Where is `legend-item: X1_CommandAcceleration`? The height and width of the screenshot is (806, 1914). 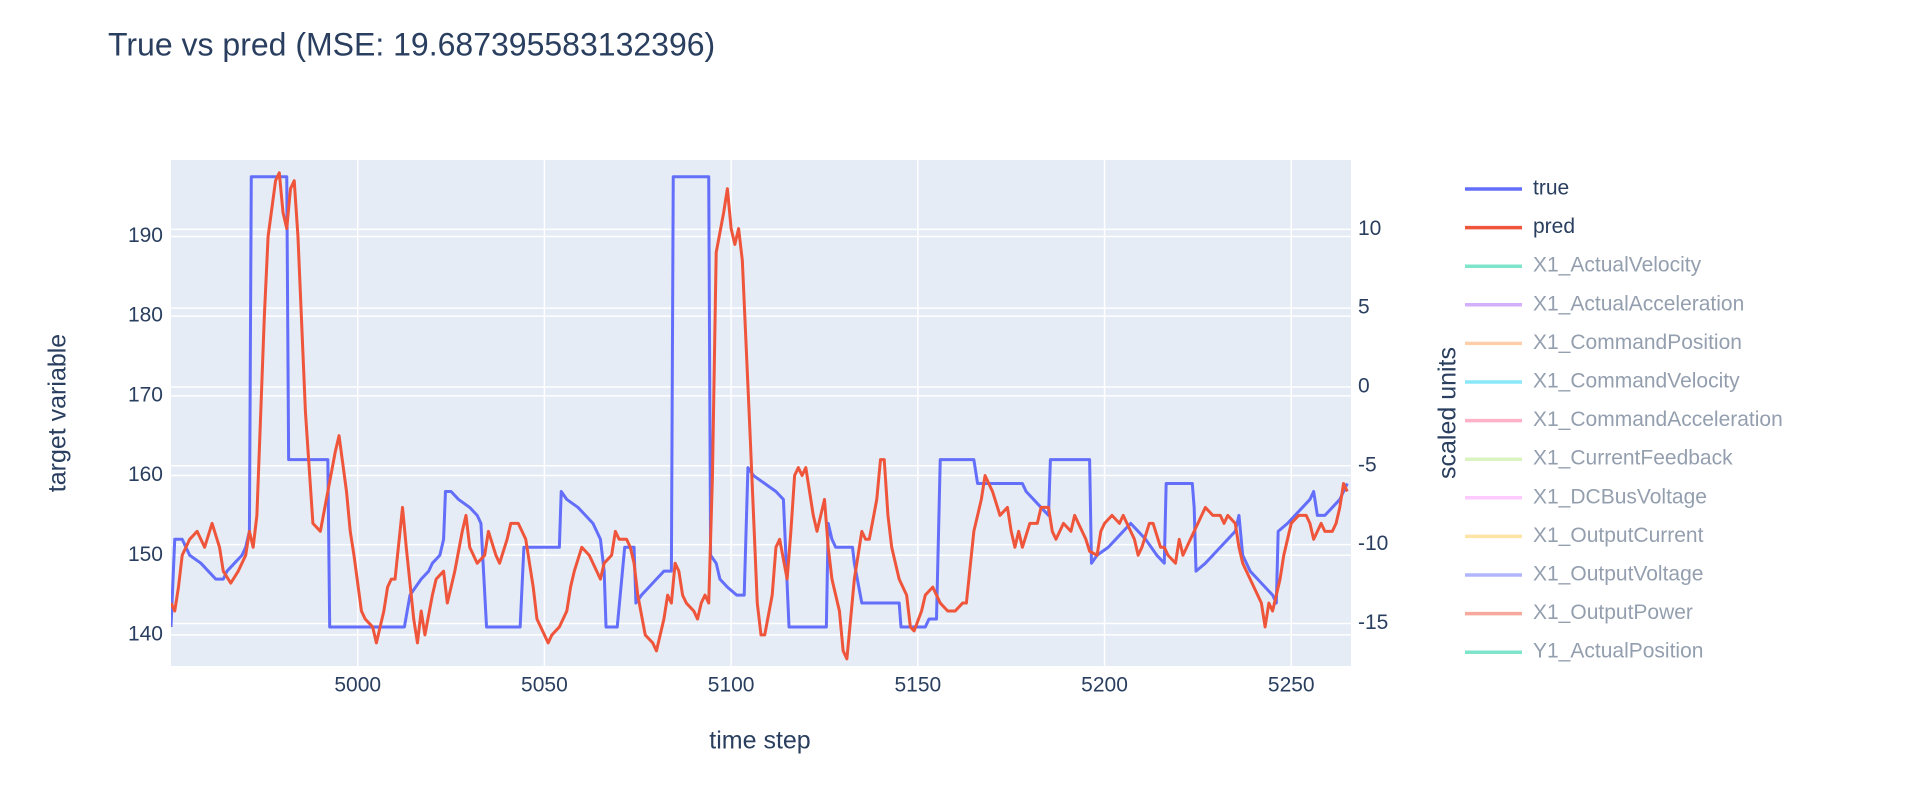 legend-item: X1_CommandAcceleration is located at coordinates (1624, 419).